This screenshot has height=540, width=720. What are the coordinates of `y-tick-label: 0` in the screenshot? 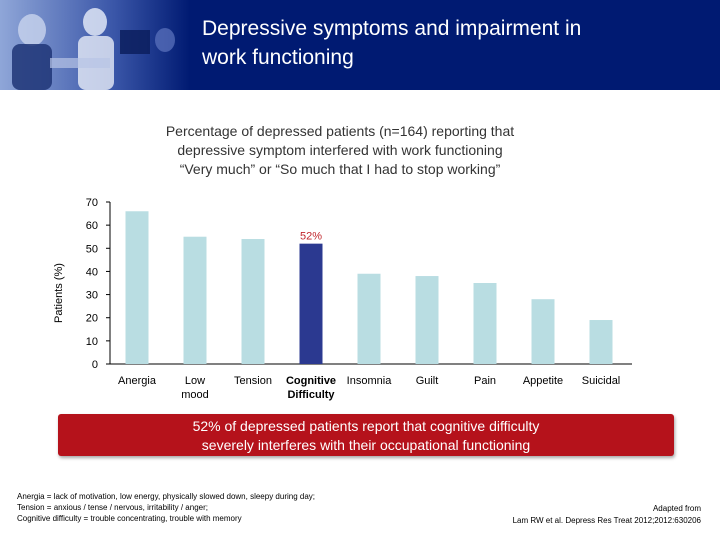 It's located at (95, 365).